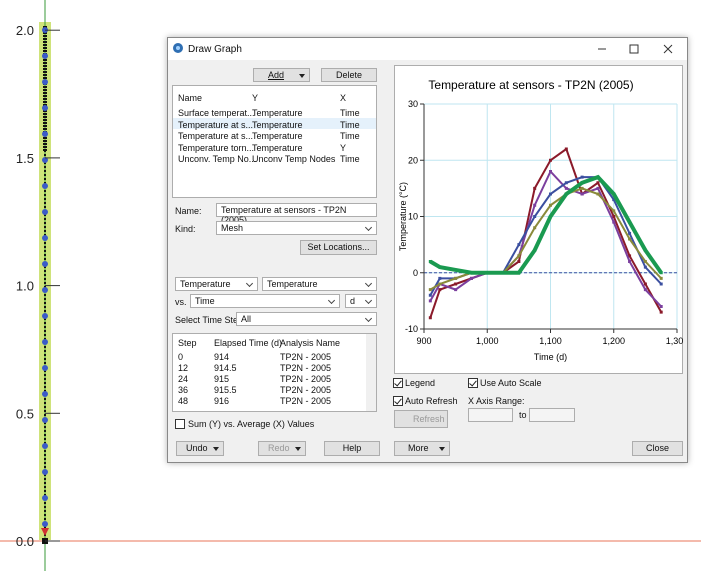 This screenshot has width=701, height=571. What do you see at coordinates (398, 401) in the screenshot?
I see `auto-refresh-checkbox` at bounding box center [398, 401].